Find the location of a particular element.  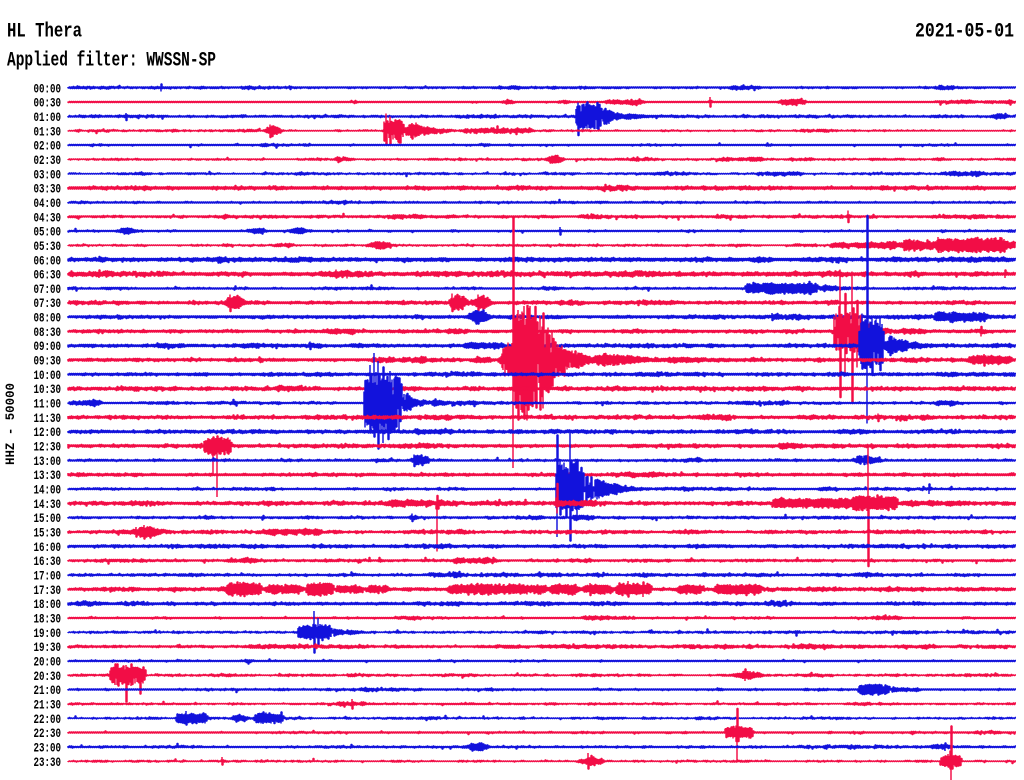

svg-text: 10:30 is located at coordinates (48, 389).